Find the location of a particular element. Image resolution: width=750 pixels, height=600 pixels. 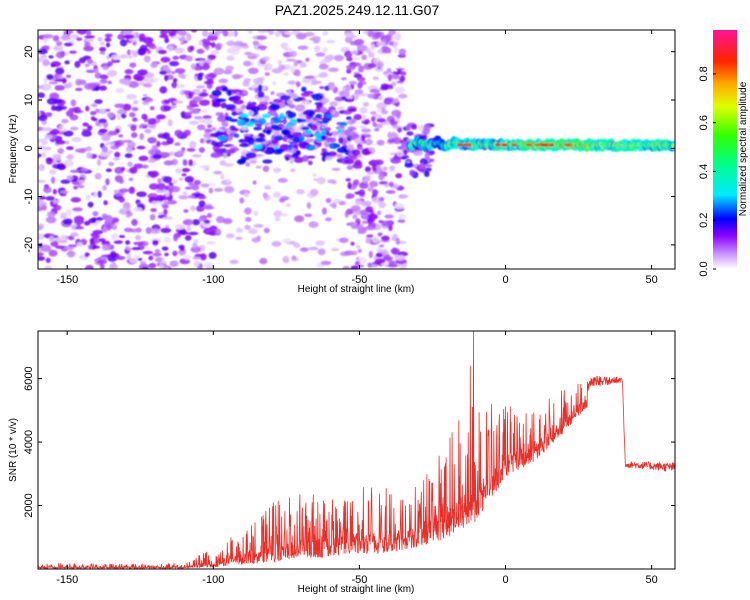

snr-xlabel: Height of straight line (km) is located at coordinates (356, 589).